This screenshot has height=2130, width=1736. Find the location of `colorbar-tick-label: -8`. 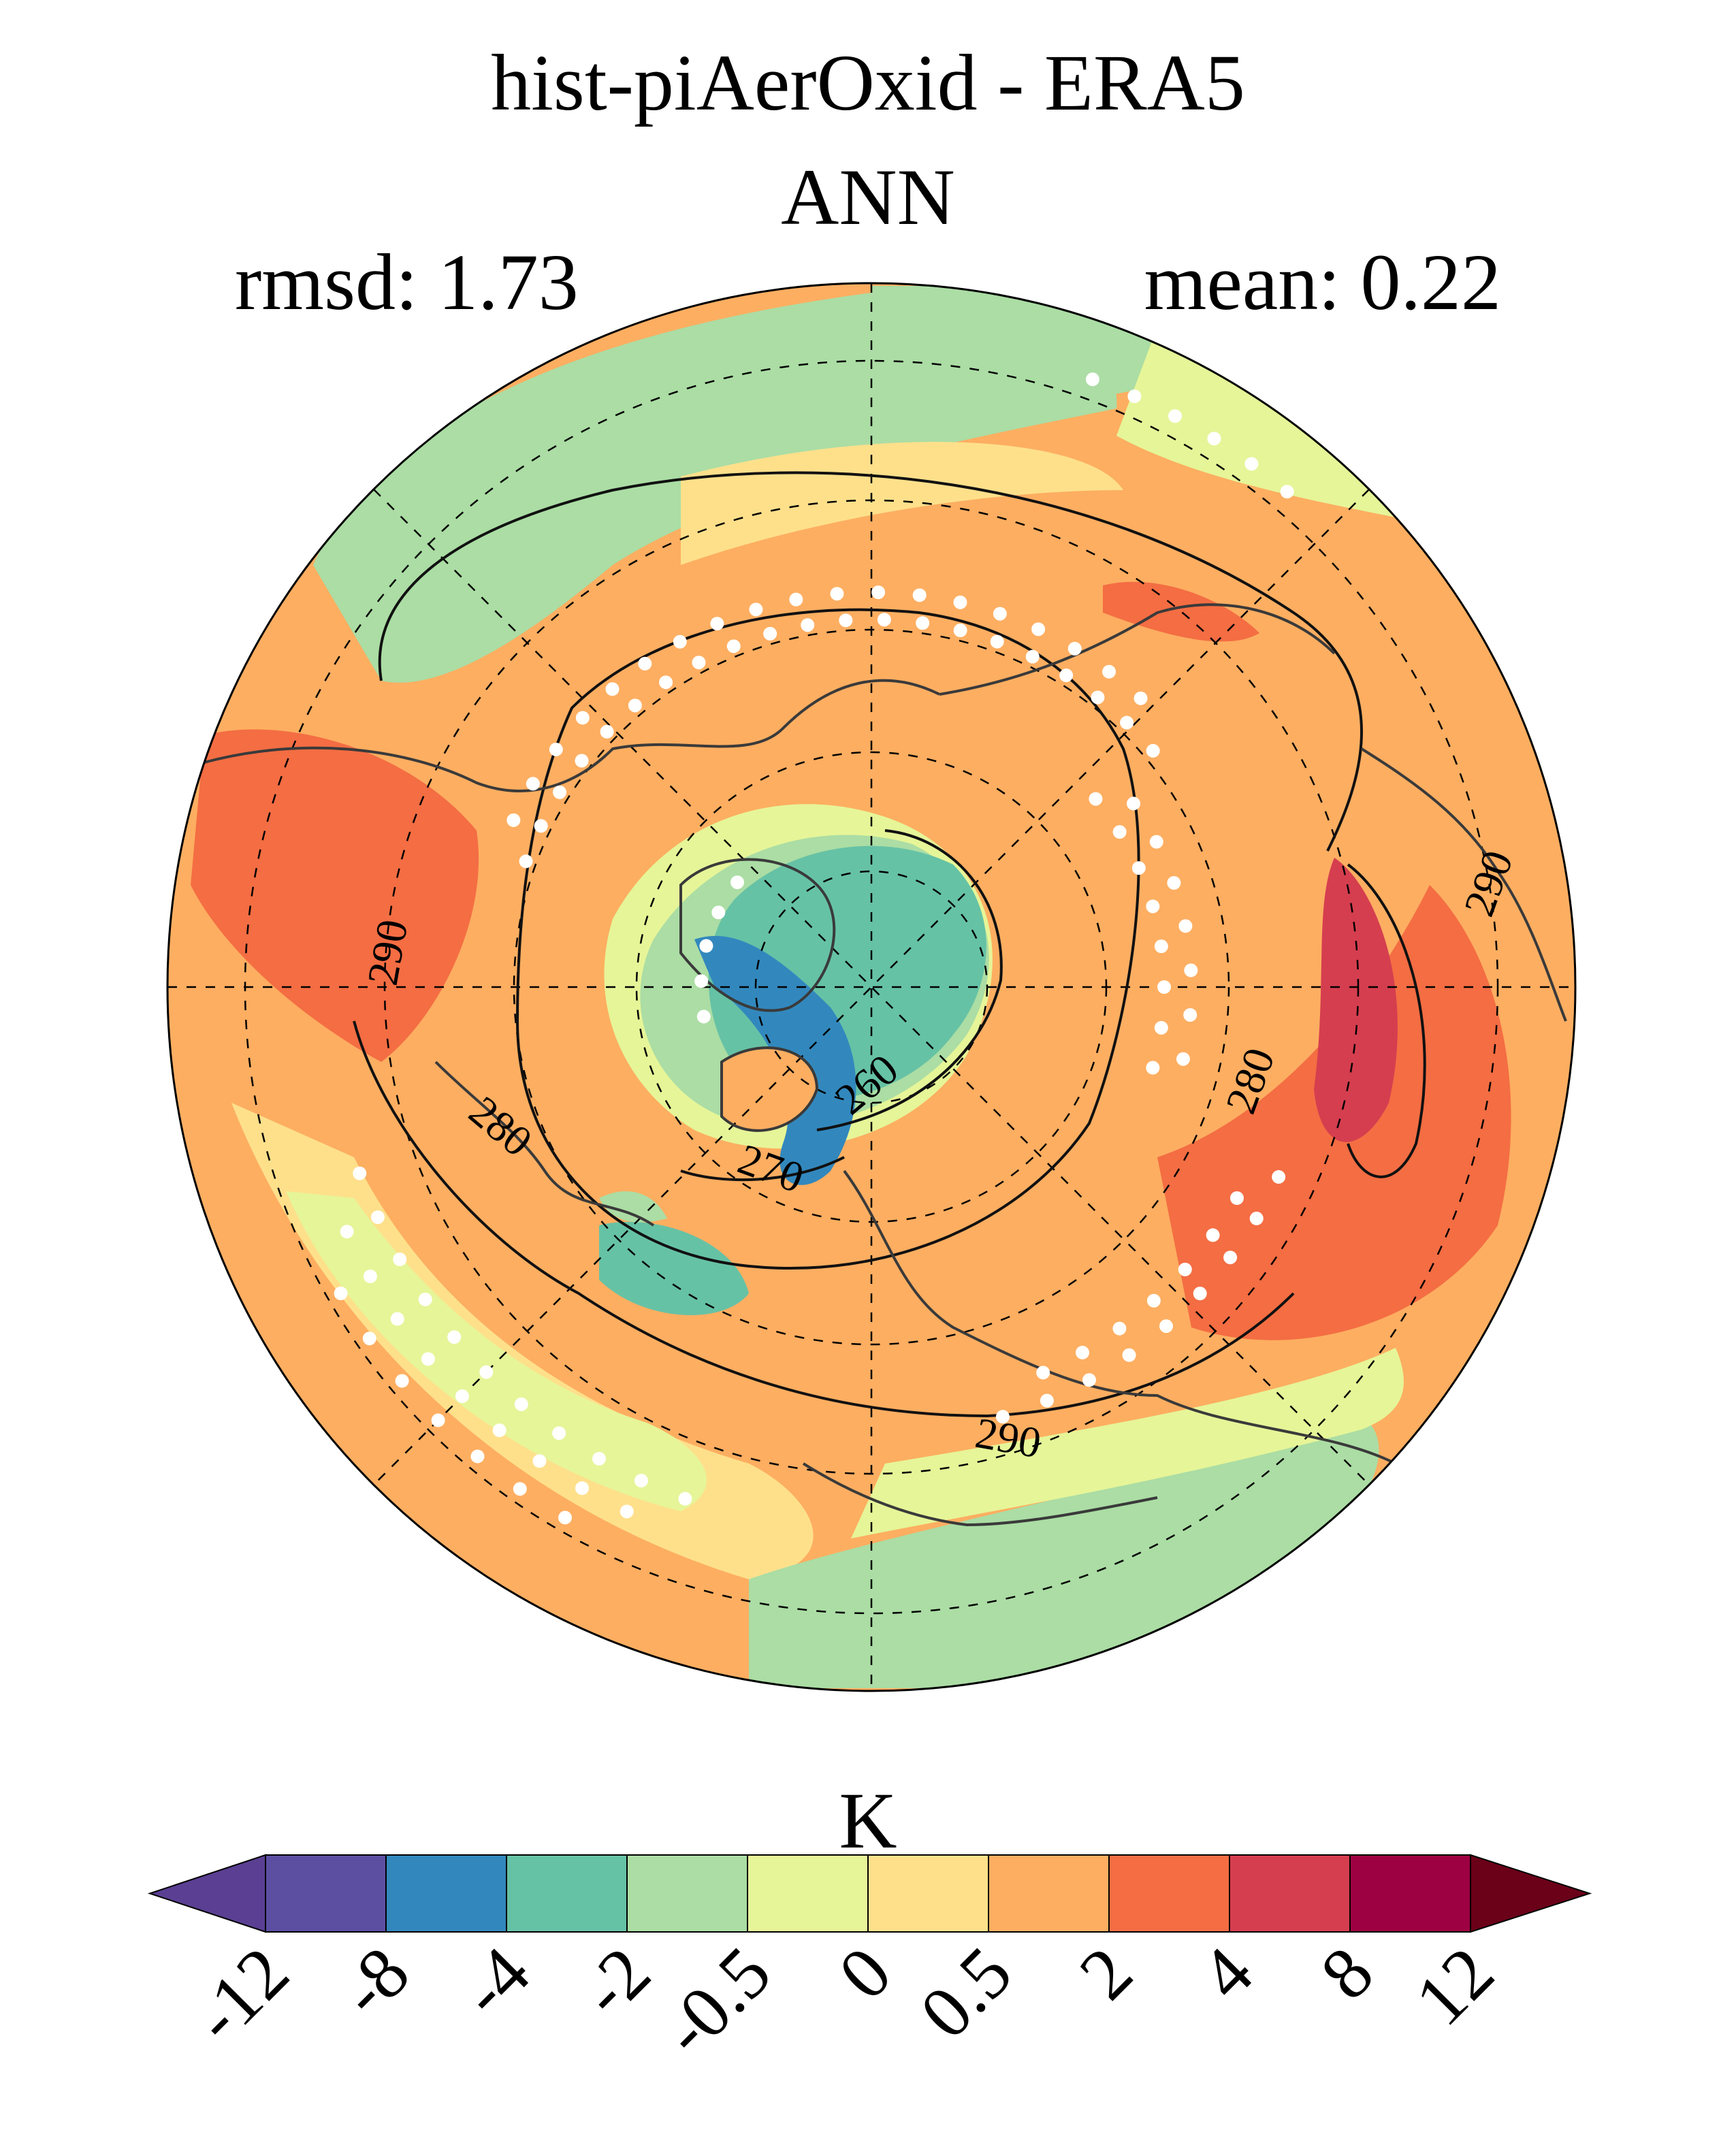

colorbar-tick-label: -8 is located at coordinates (374, 1982).